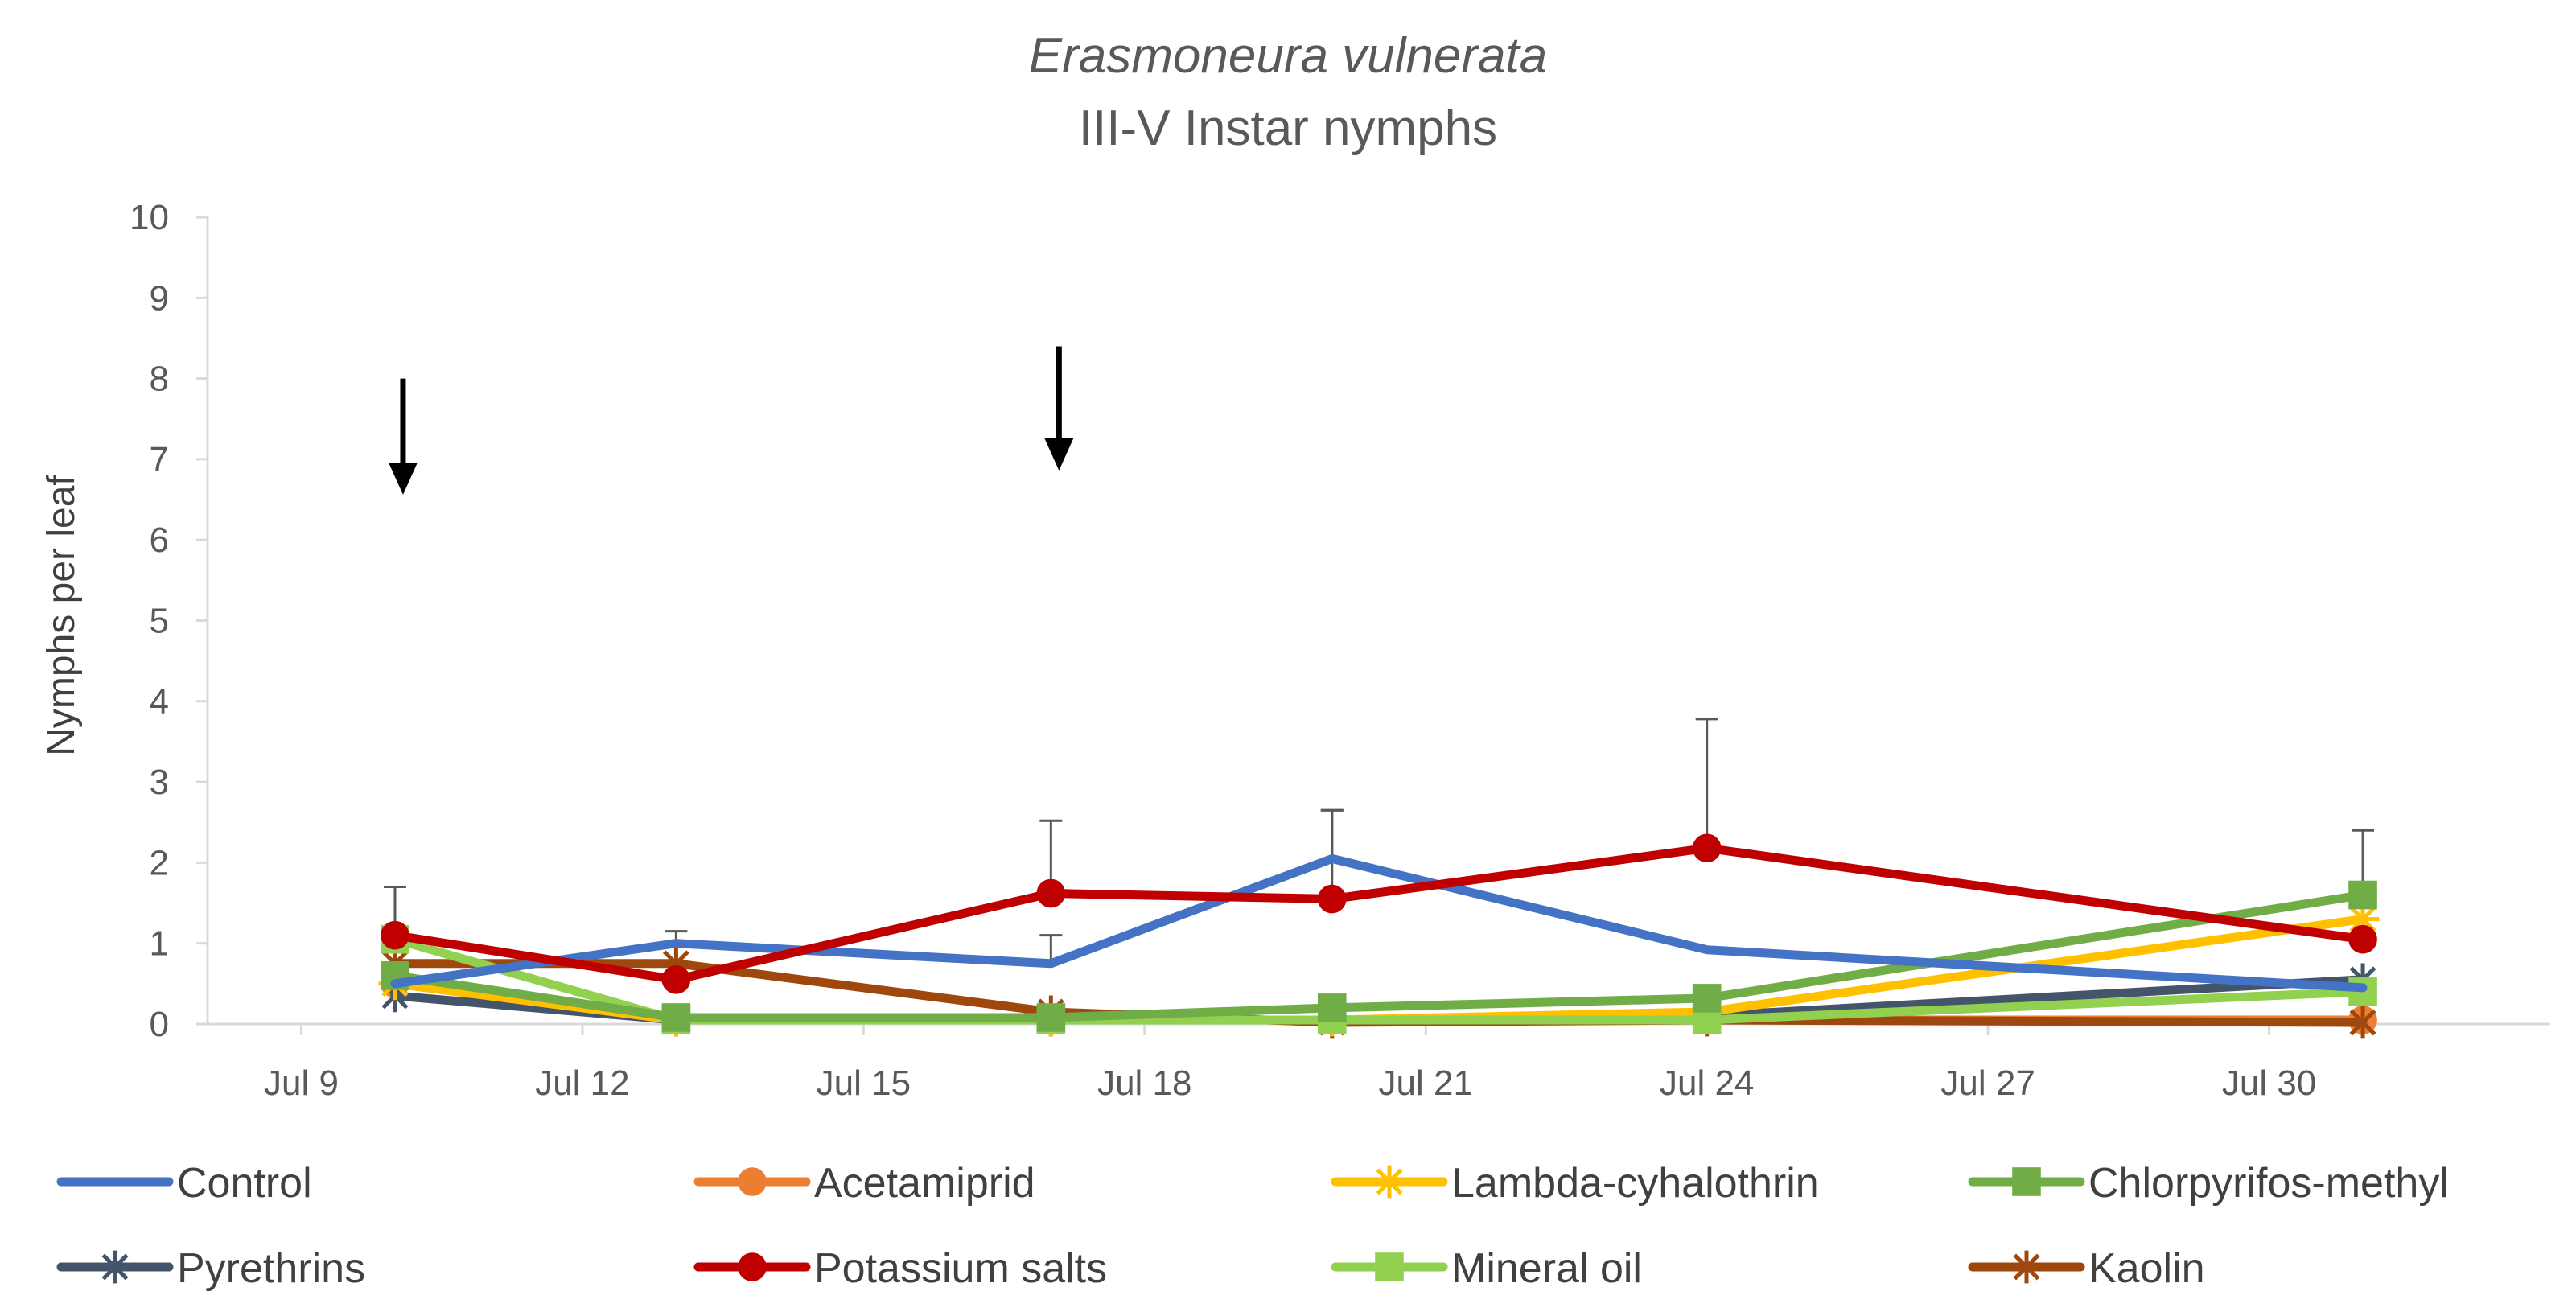  What do you see at coordinates (159, 379) in the screenshot?
I see `y-tick-label: 8` at bounding box center [159, 379].